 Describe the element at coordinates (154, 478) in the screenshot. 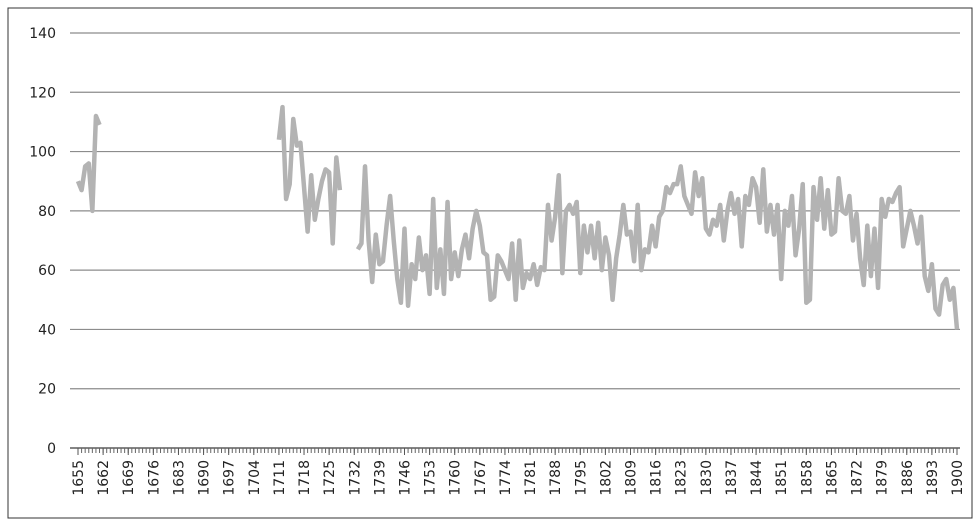

I see `x-tick-label: 1676` at that location.